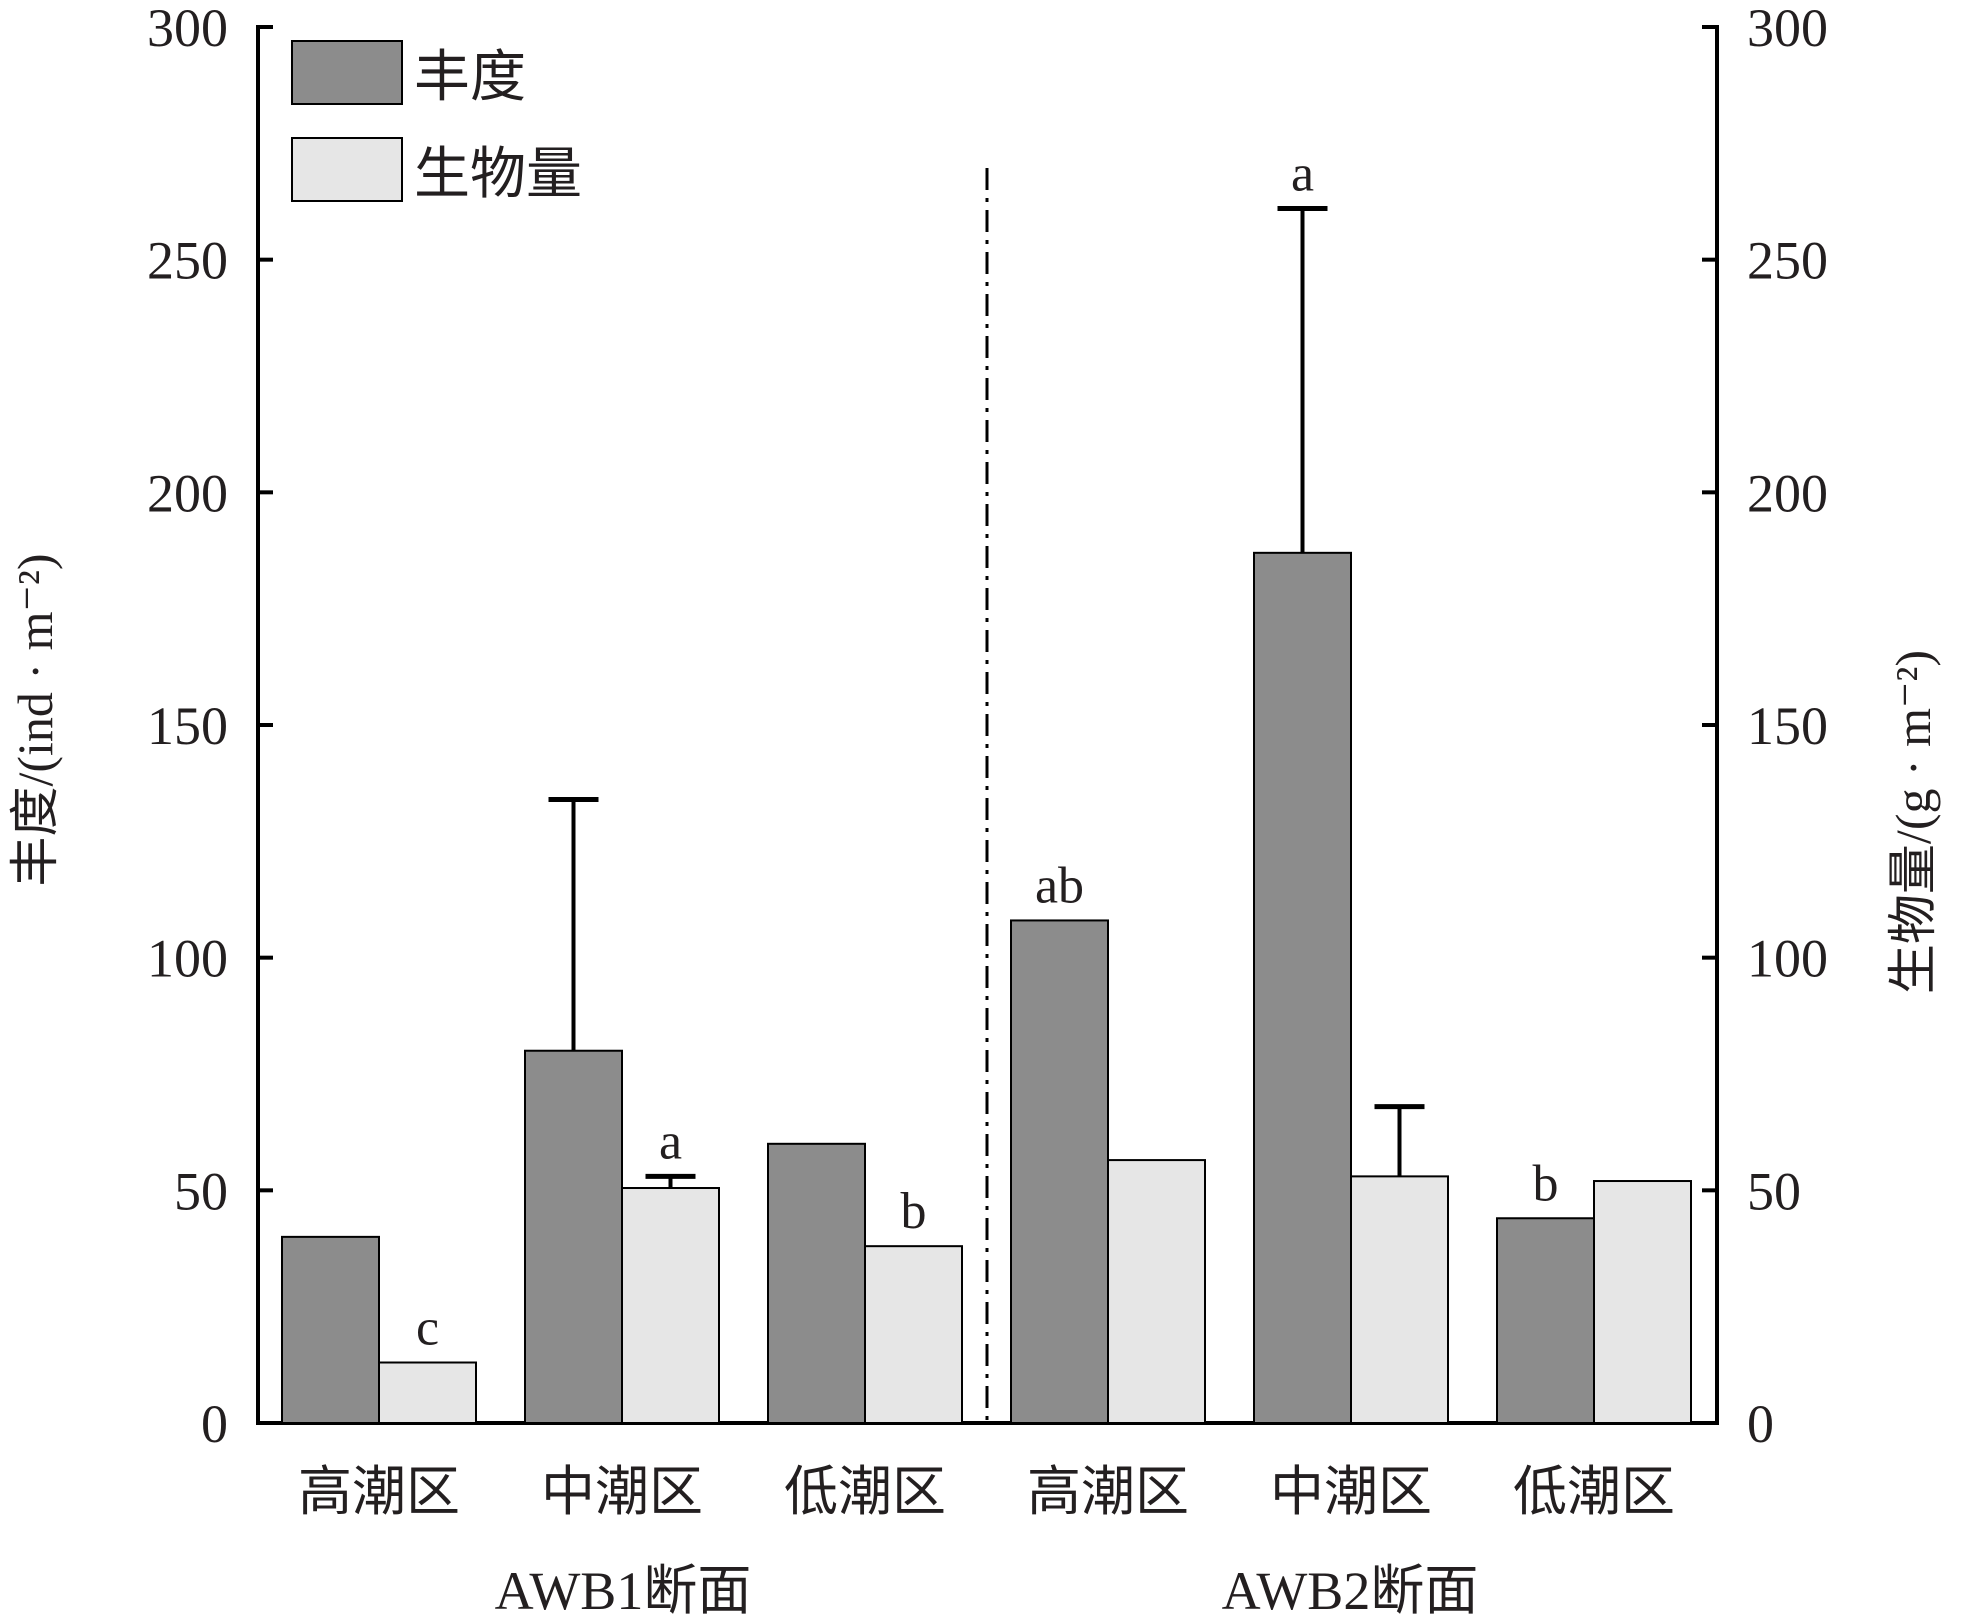  Describe the element at coordinates (436, 123) in the screenshot. I see `legend: 丰度 生物量` at that location.